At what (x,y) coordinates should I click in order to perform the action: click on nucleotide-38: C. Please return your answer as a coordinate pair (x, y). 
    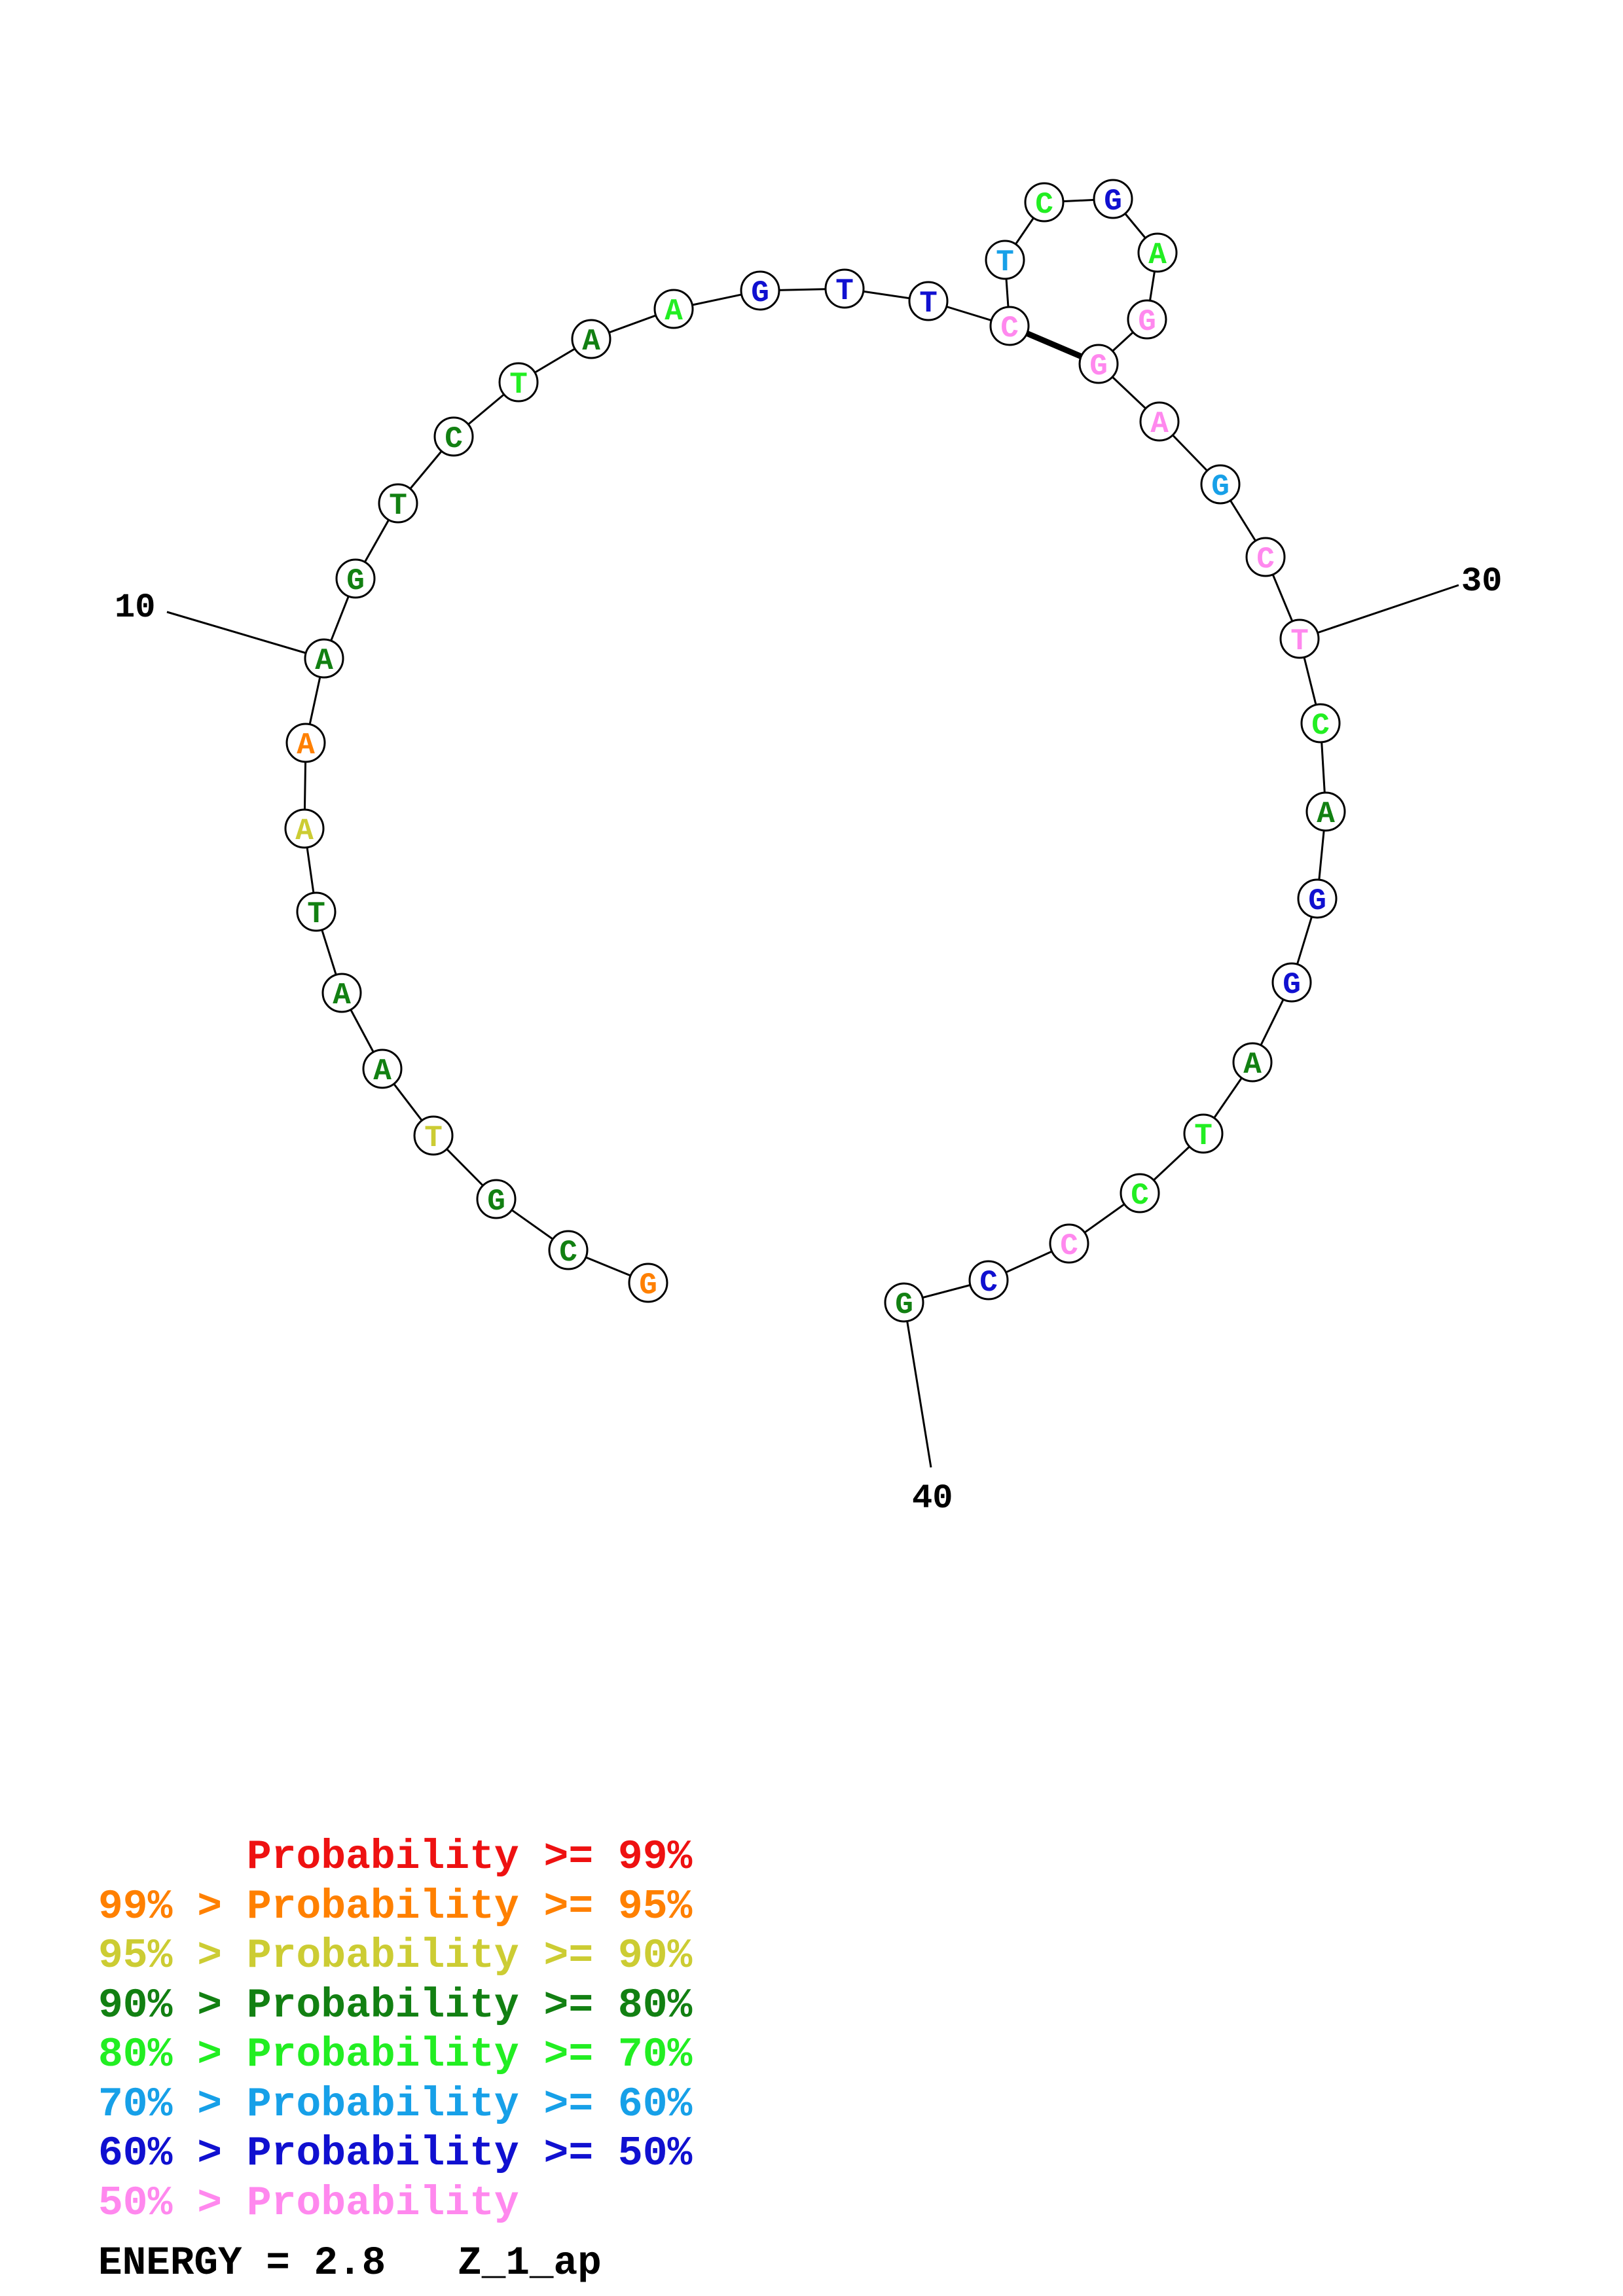
    Looking at the image, I should click on (1069, 1243).